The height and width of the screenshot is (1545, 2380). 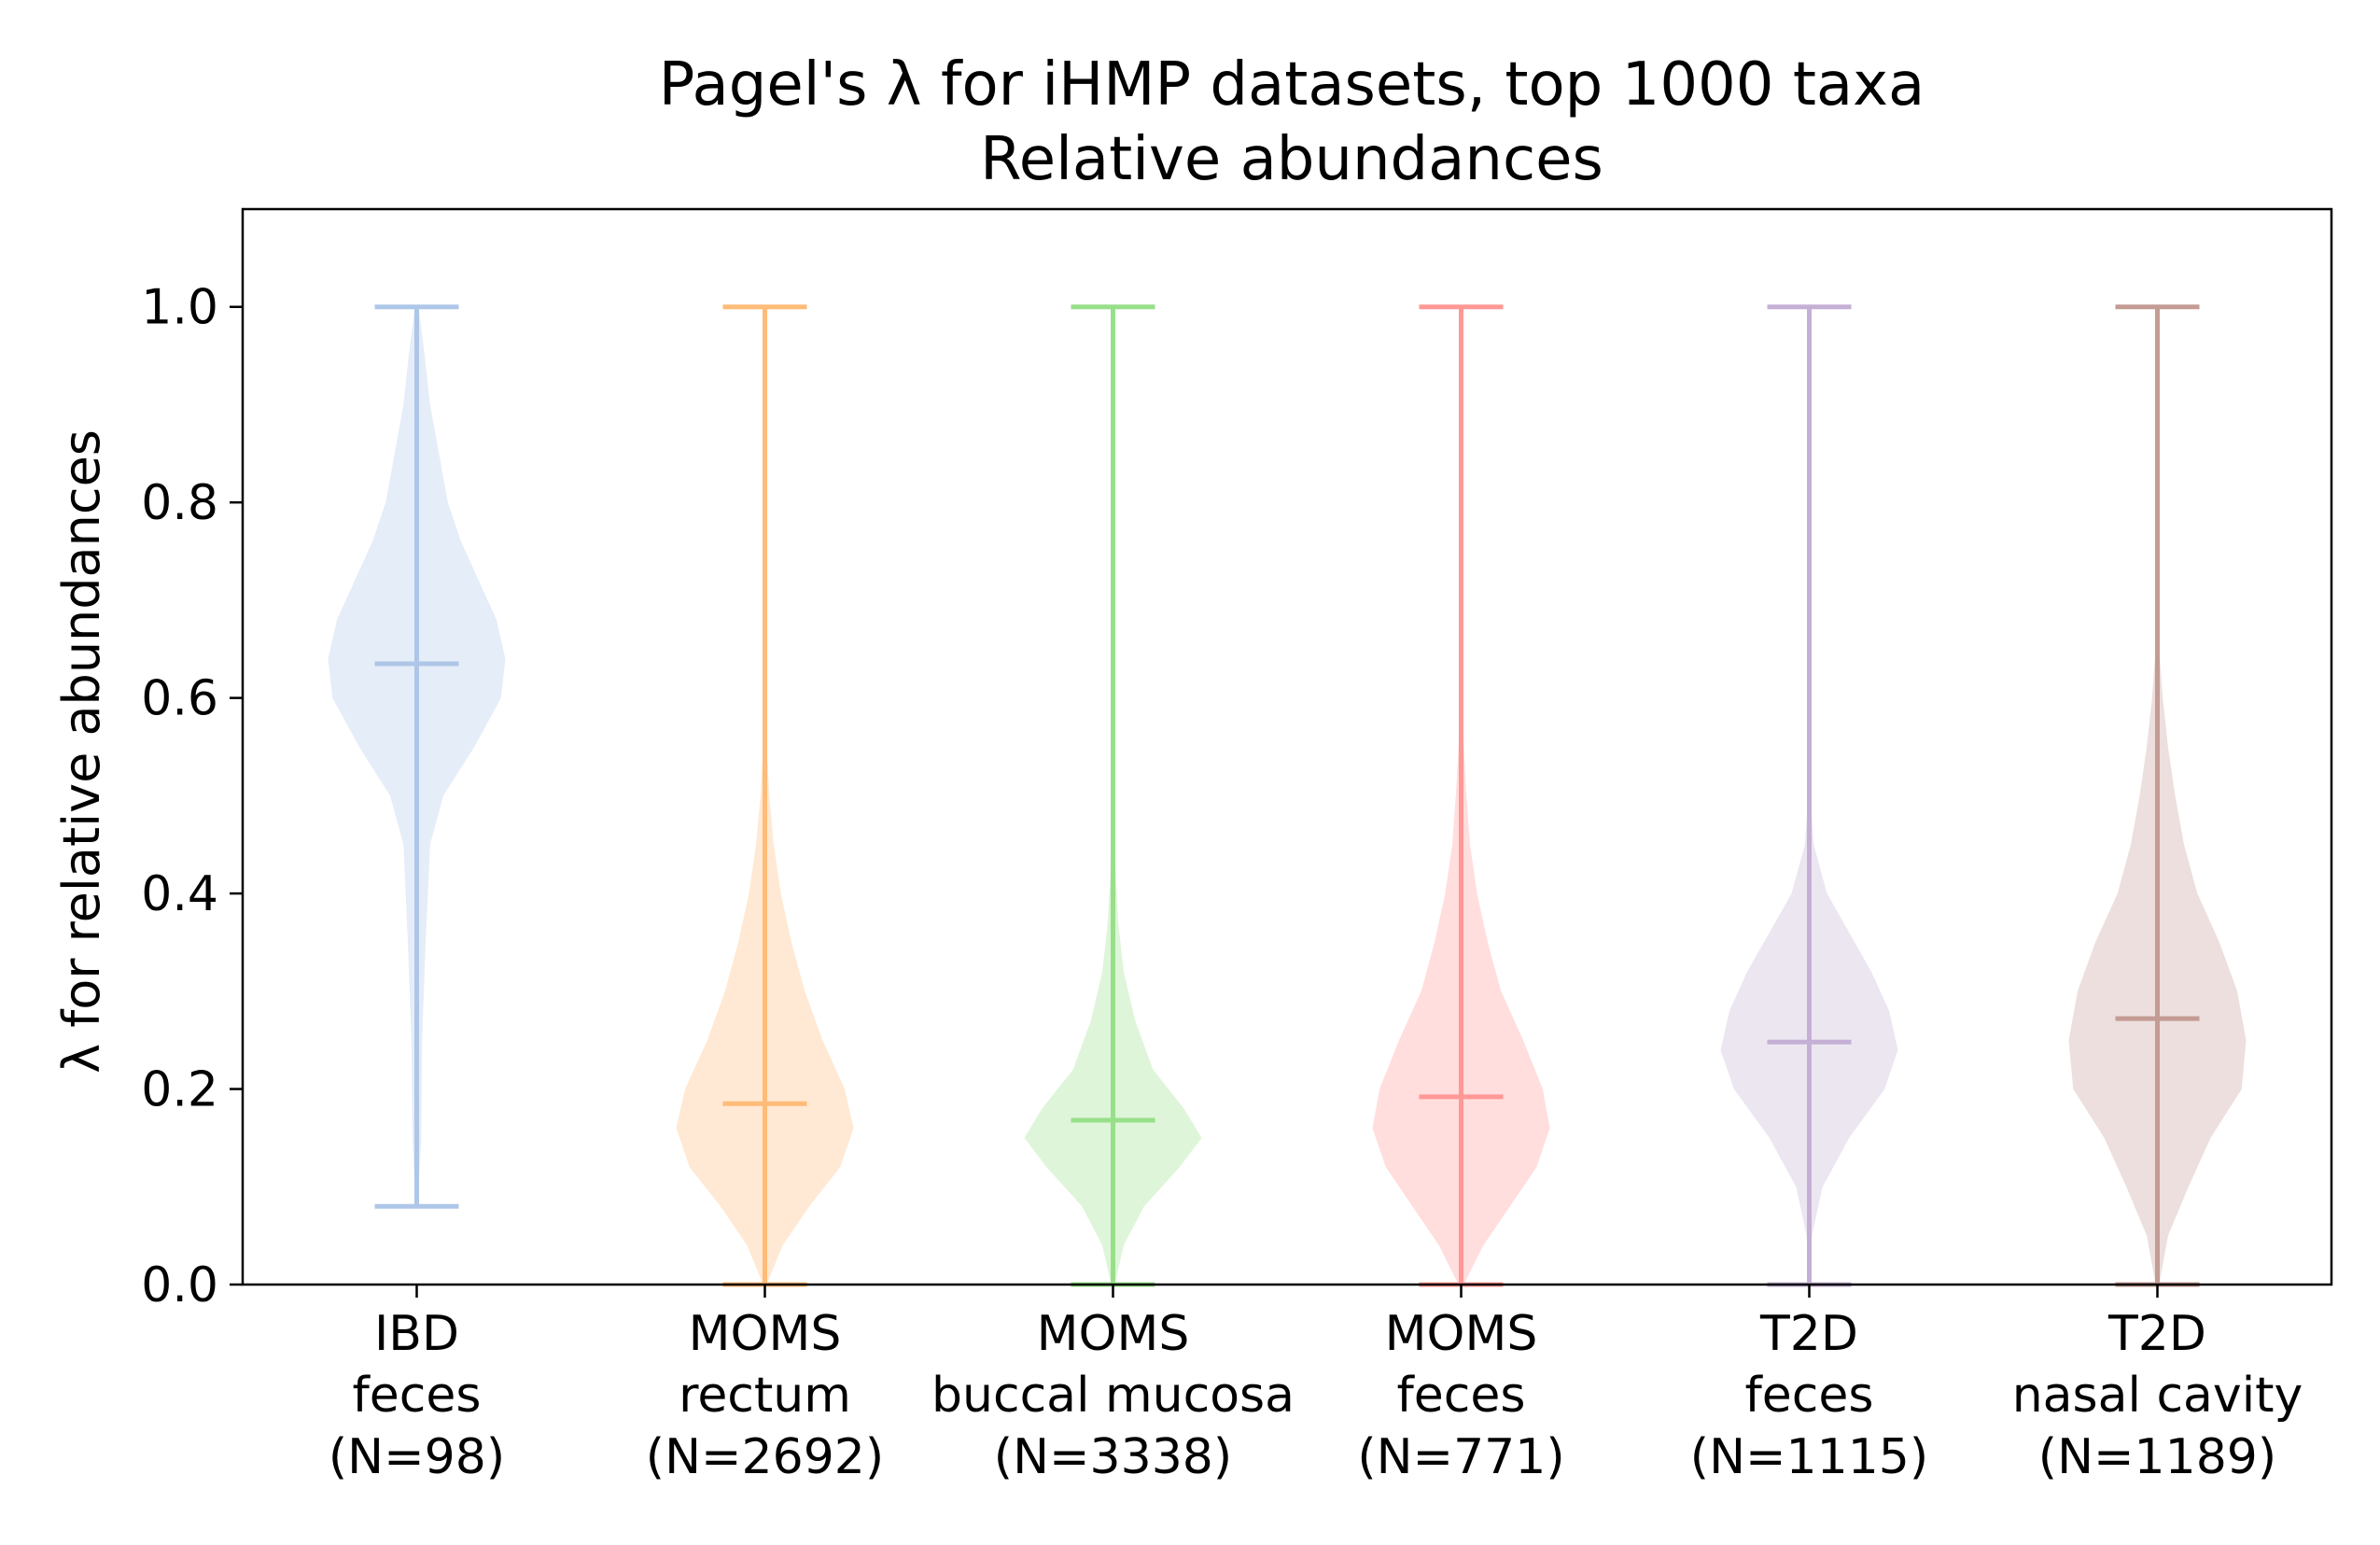 What do you see at coordinates (417, 1457) in the screenshot?
I see `x-tick-label: (N=98)` at bounding box center [417, 1457].